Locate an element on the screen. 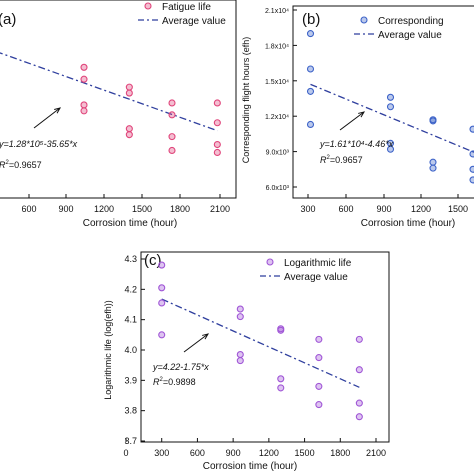  y-tick-label: 4.1 is located at coordinates (130, 320).